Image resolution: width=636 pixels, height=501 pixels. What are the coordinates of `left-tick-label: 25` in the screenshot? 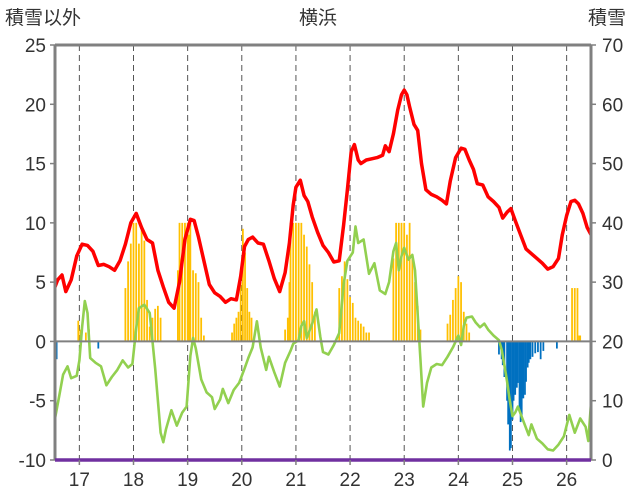 It's located at (35, 46).